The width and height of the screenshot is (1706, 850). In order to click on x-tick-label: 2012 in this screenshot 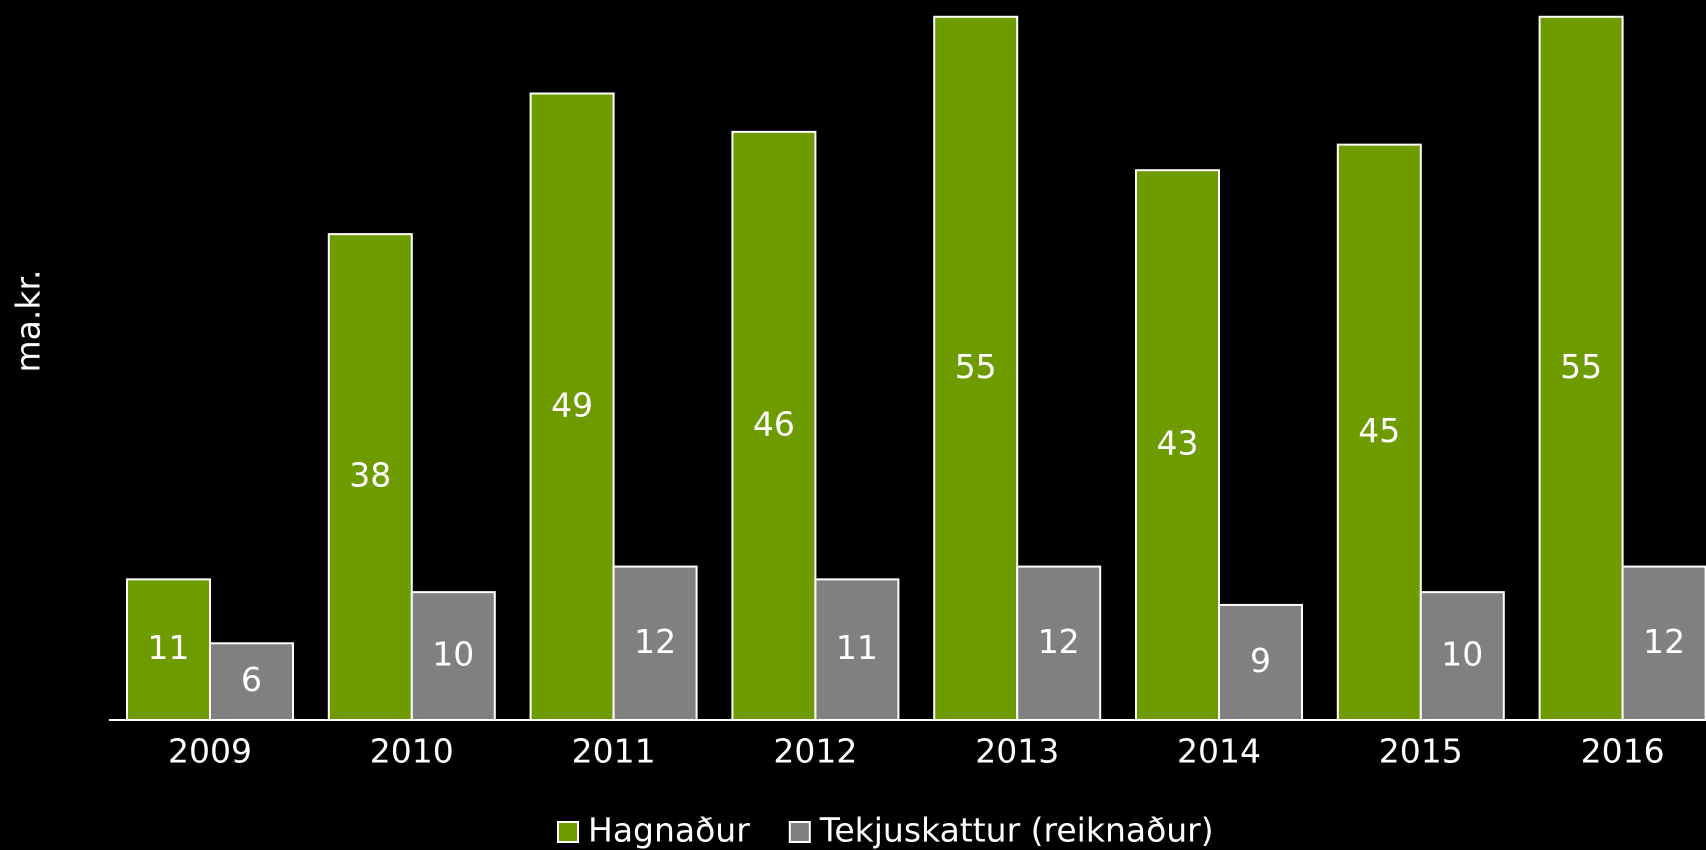, I will do `click(815, 751)`.